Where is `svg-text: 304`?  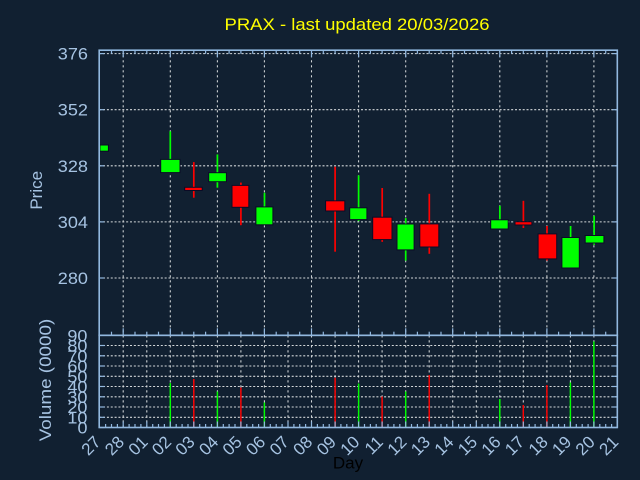 svg-text: 304 is located at coordinates (73, 222).